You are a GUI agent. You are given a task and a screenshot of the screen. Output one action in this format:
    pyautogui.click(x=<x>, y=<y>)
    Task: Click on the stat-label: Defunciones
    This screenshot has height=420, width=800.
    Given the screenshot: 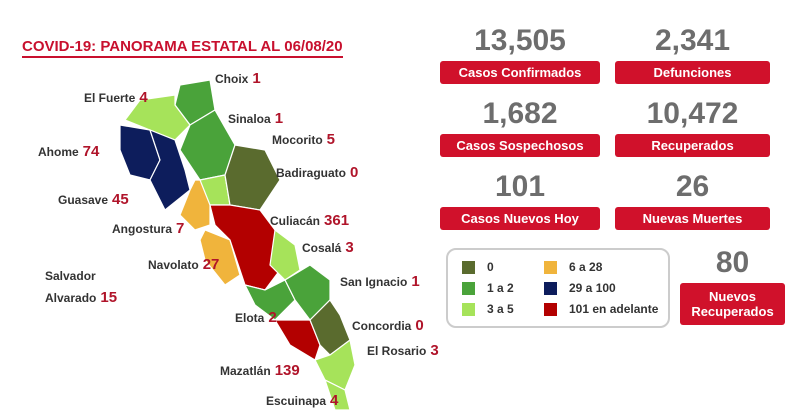 What is the action you would take?
    pyautogui.click(x=692, y=72)
    